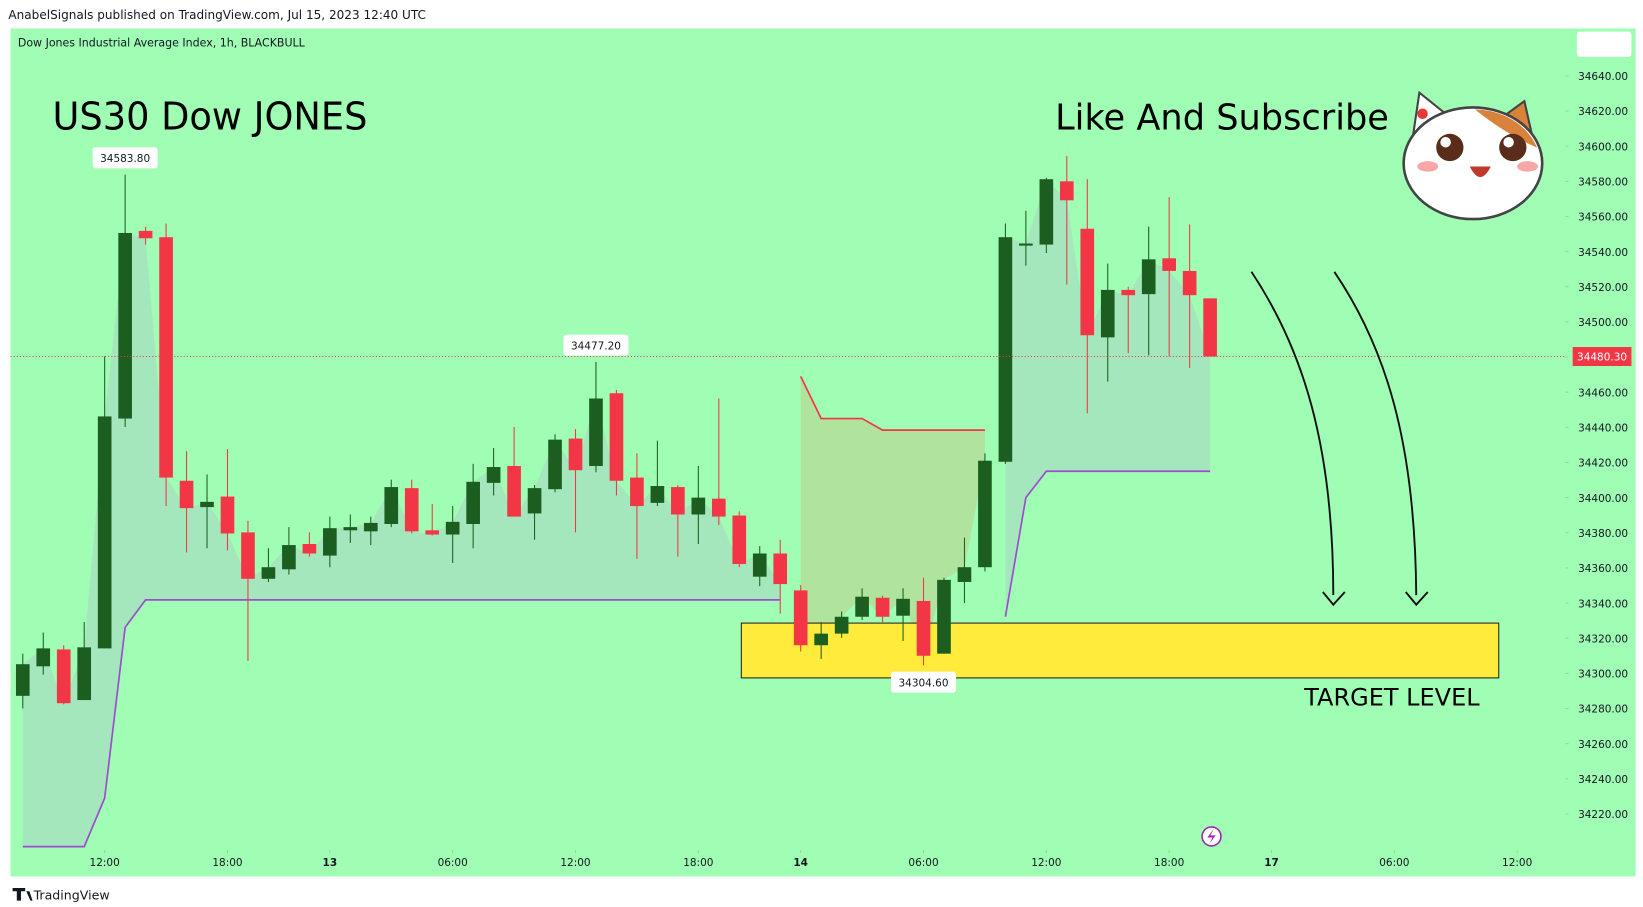 Image resolution: width=1643 pixels, height=907 pixels. What do you see at coordinates (1603, 288) in the screenshot?
I see `y-tick-label: 34520.00` at bounding box center [1603, 288].